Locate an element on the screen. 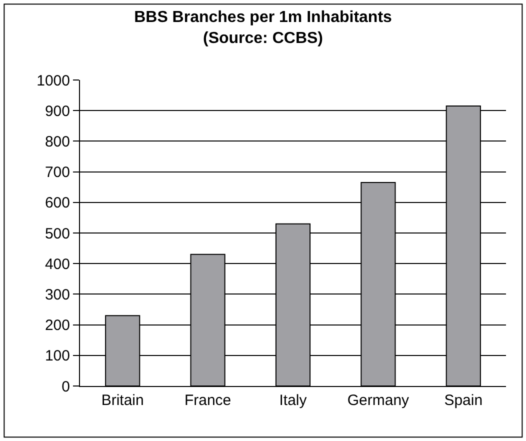  y-tick-label: 0 is located at coordinates (66, 387).